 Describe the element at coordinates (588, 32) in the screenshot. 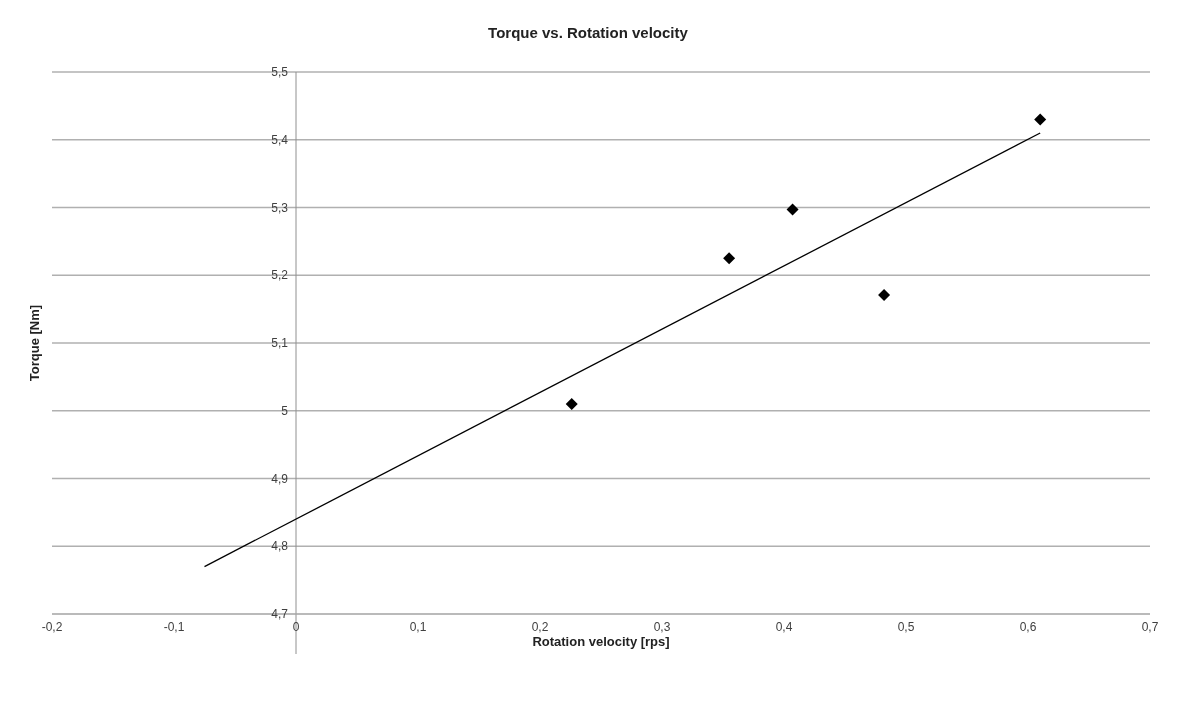

I see `chart-title: Torque vs. Rotation velocity` at that location.